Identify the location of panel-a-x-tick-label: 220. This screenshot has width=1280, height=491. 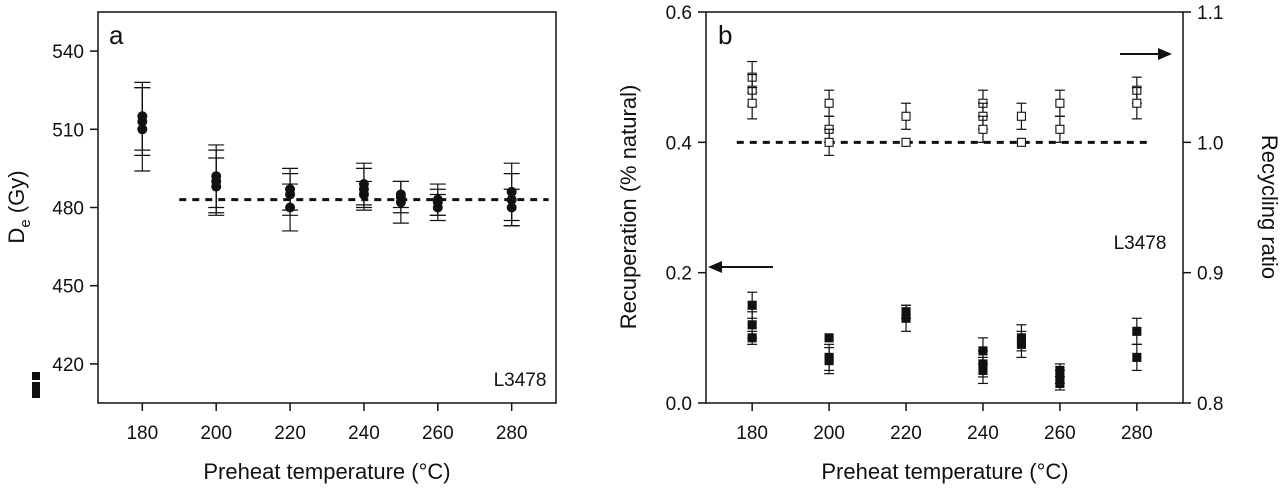
(290, 433).